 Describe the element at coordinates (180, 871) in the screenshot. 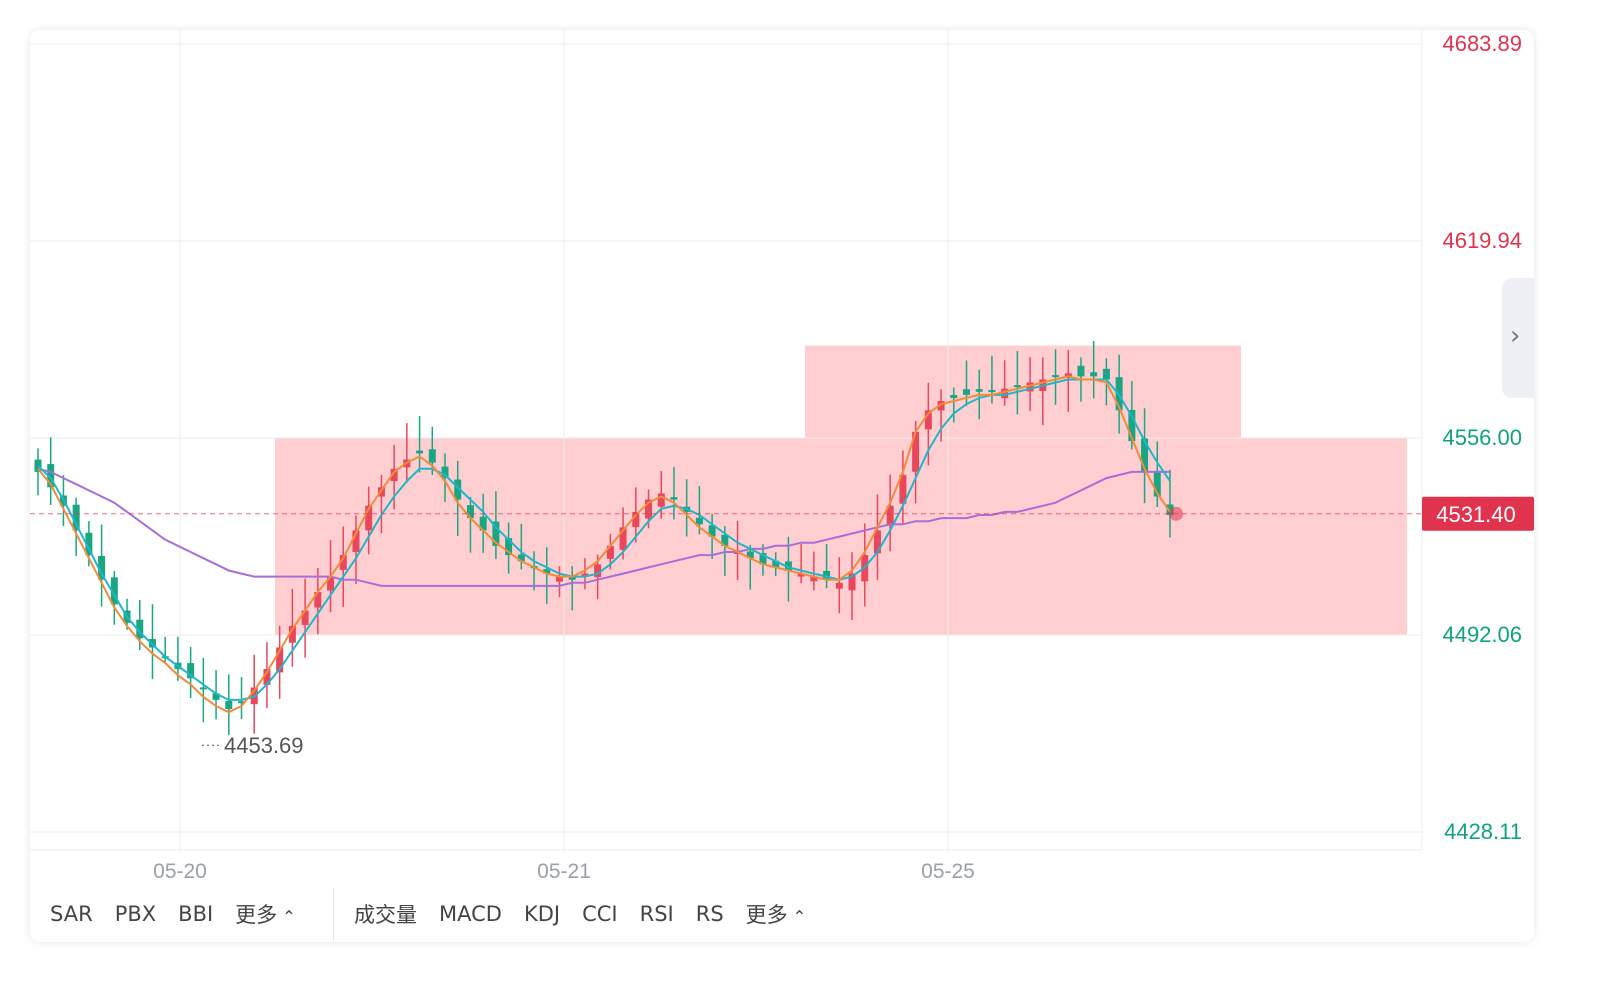

I see `x-tick-label: 05-20` at that location.